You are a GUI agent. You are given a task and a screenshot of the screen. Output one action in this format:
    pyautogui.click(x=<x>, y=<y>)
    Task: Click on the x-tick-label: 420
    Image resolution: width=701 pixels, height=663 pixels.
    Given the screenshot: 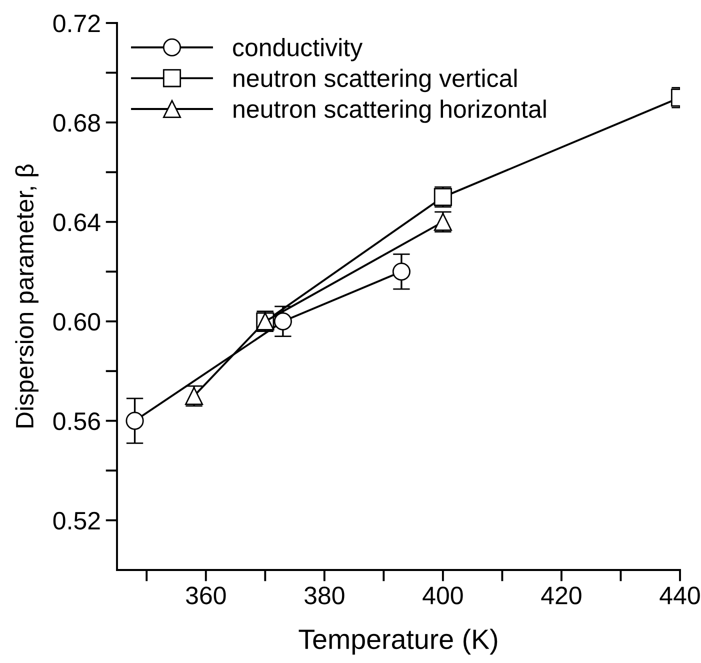 What is the action you would take?
    pyautogui.click(x=561, y=595)
    